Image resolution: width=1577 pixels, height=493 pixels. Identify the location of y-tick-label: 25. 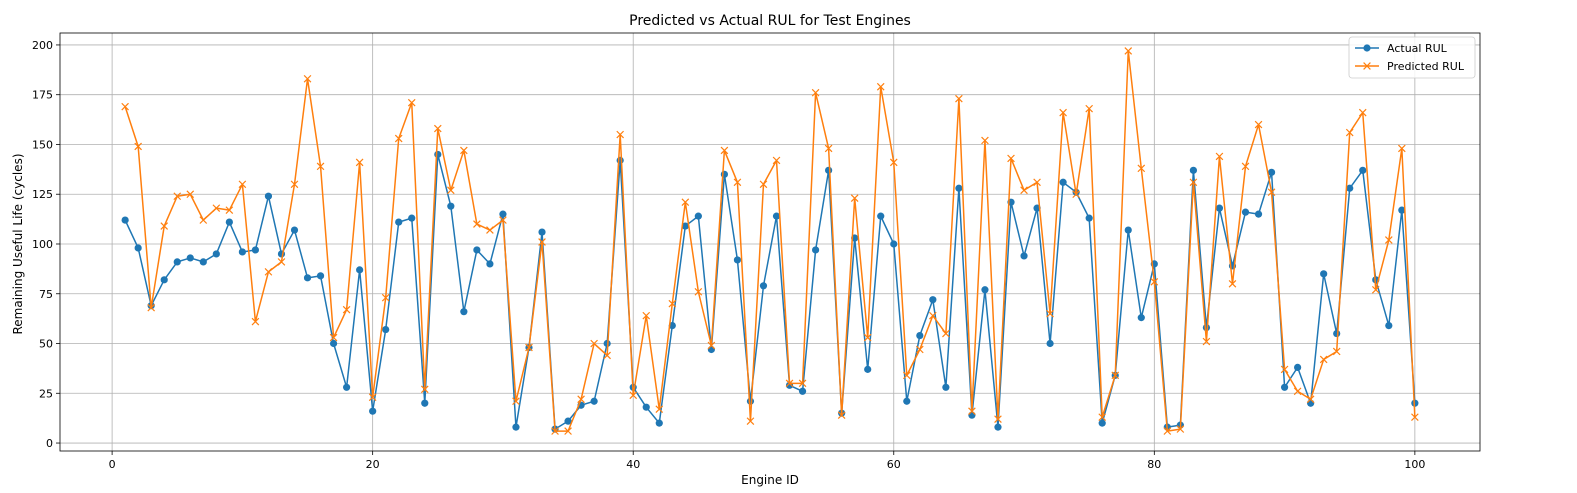
(46, 393).